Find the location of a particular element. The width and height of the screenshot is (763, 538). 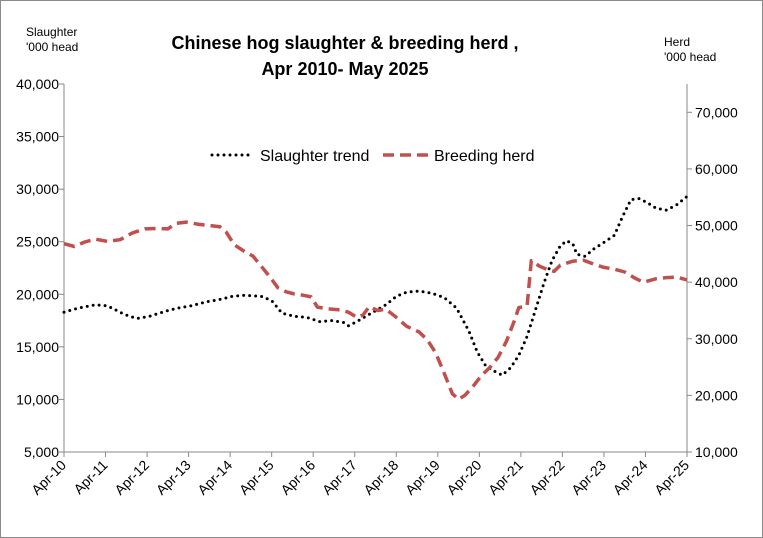

left-axis-label-line1: Slaughter is located at coordinates (52, 32).